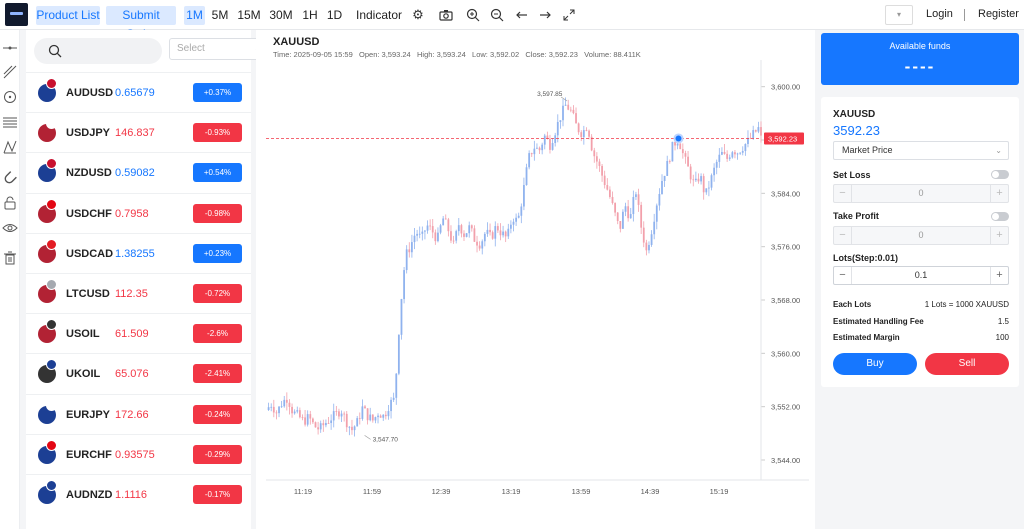 This screenshot has height=529, width=1024. What do you see at coordinates (334, 15) in the screenshot?
I see `interval-1d-button: 1D` at bounding box center [334, 15].